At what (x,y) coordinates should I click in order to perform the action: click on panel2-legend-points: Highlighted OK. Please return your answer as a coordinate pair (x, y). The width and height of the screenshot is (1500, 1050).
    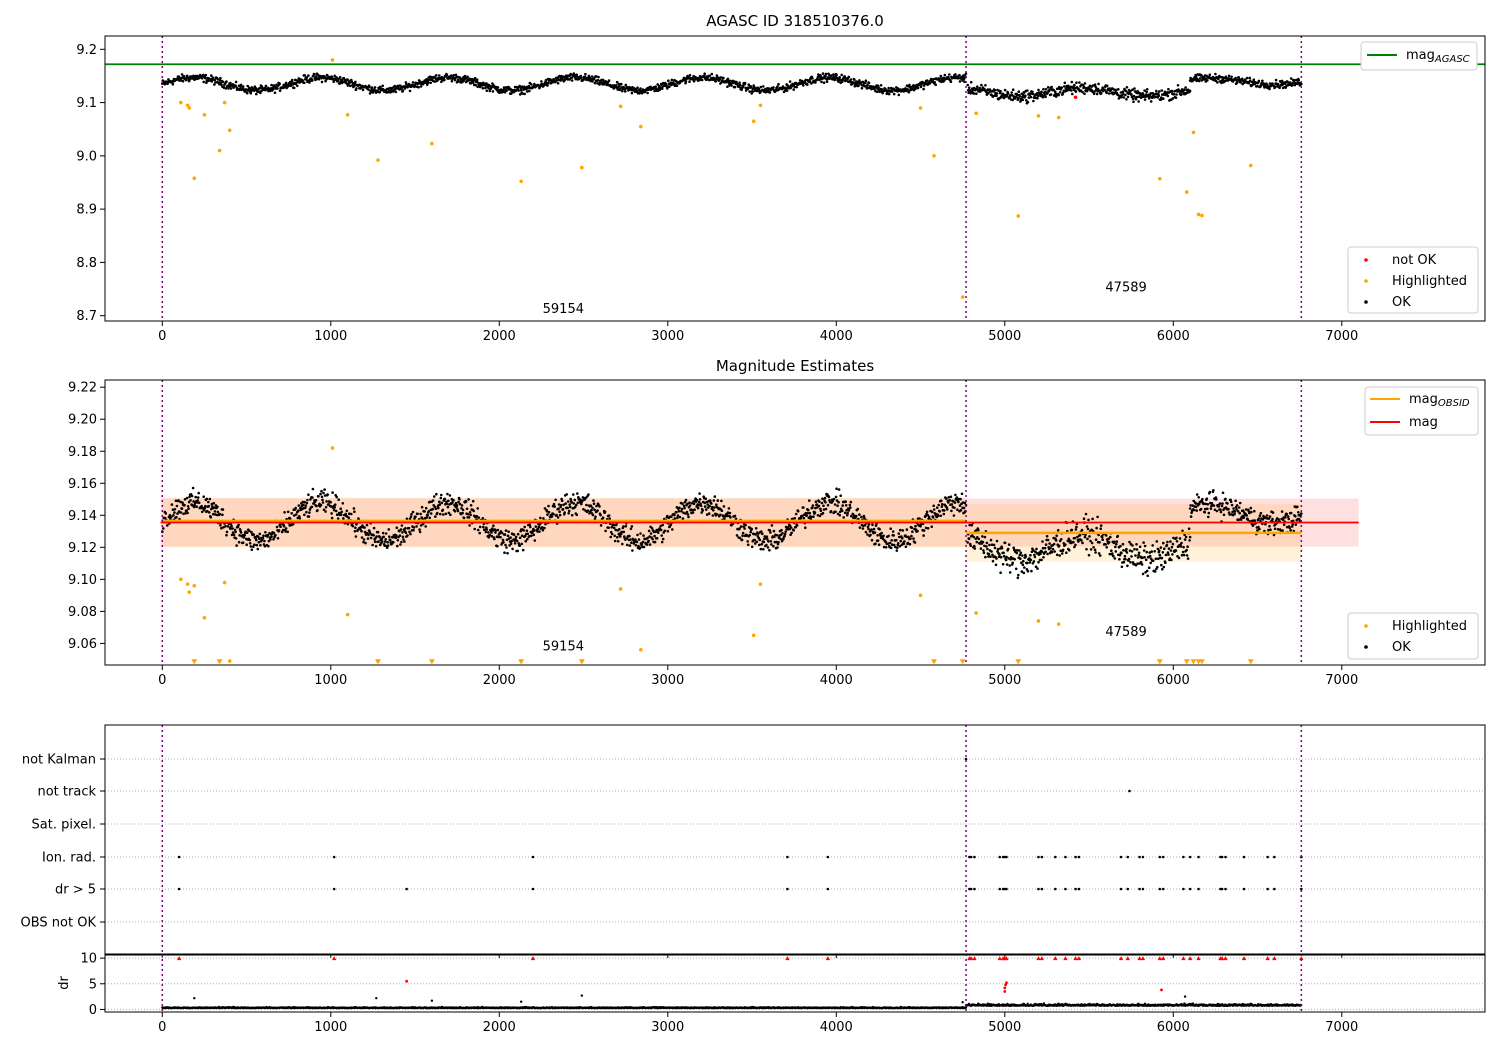
    Looking at the image, I should click on (1413, 636).